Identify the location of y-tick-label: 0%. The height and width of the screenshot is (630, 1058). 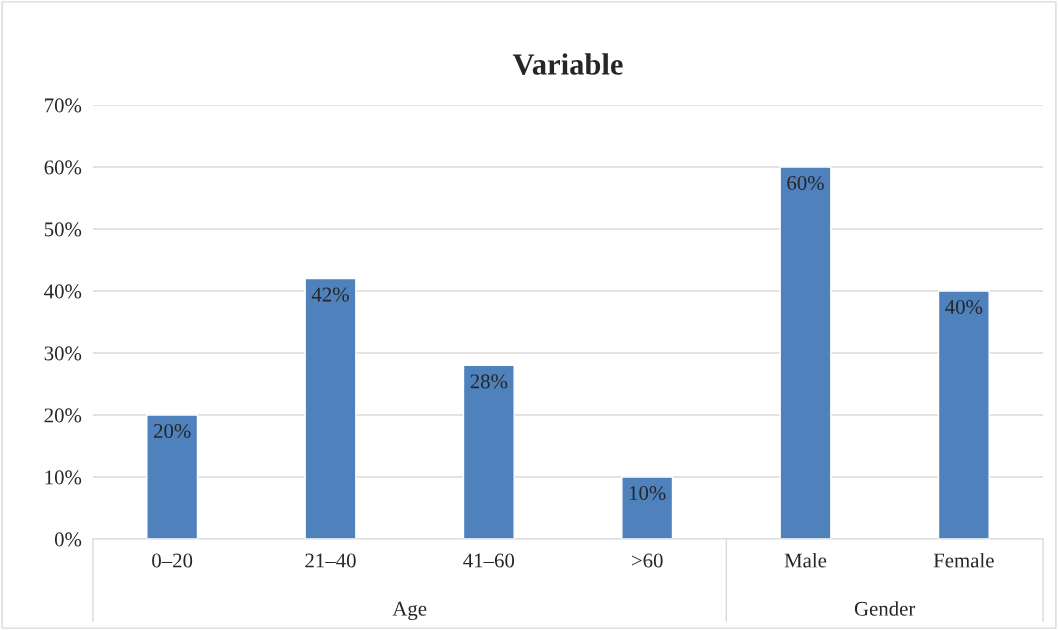
(68, 539).